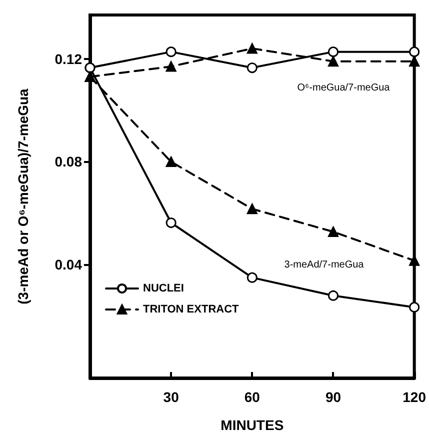 Image resolution: width=429 pixels, height=437 pixels. I want to click on x-tick-label: 30, so click(171, 397).